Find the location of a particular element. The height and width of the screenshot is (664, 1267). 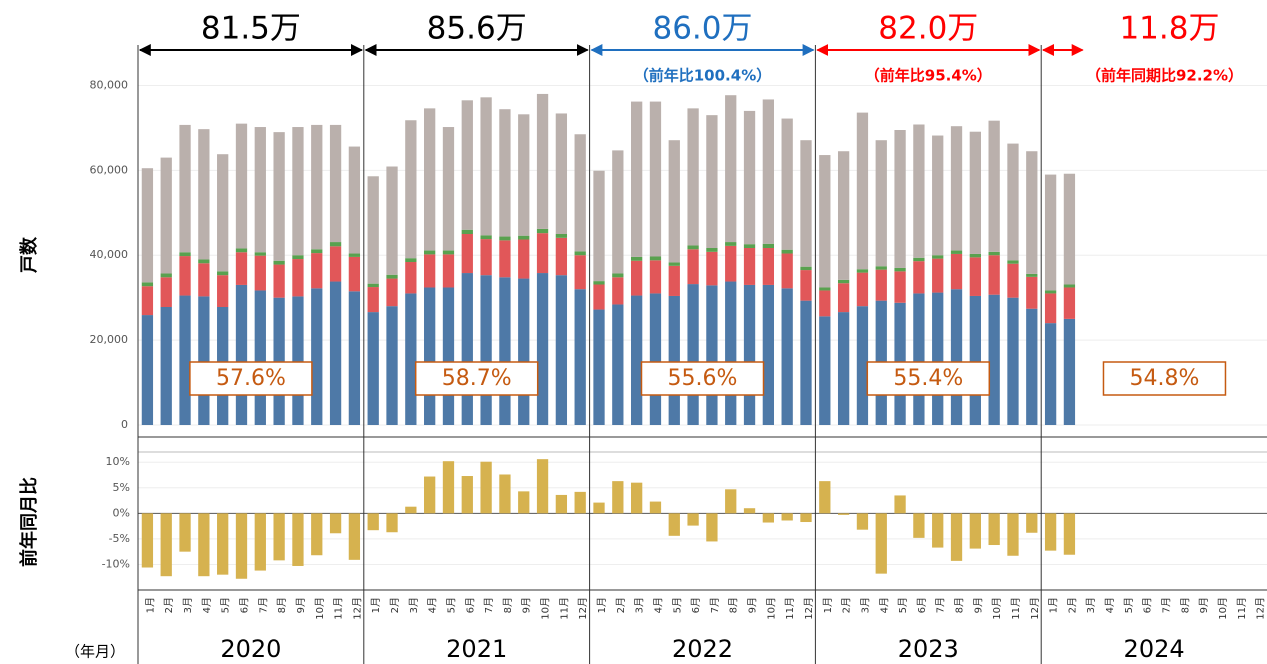

y-tick-label: 80,000 is located at coordinates (109, 84).